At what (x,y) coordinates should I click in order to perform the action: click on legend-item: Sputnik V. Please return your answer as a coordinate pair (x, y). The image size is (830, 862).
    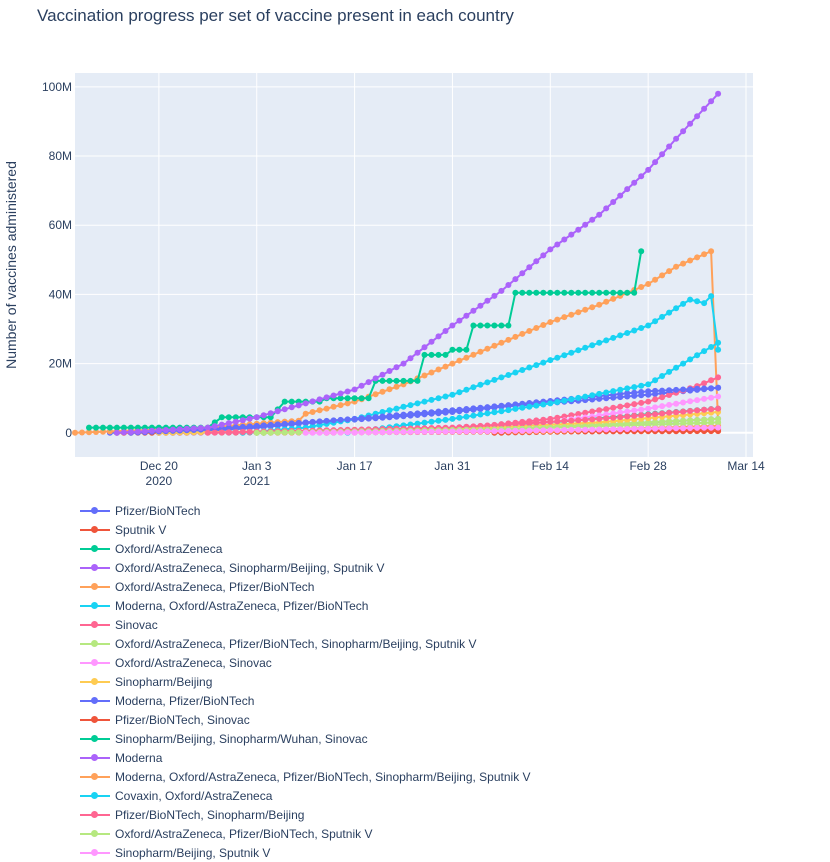
    Looking at the image, I should click on (360, 529).